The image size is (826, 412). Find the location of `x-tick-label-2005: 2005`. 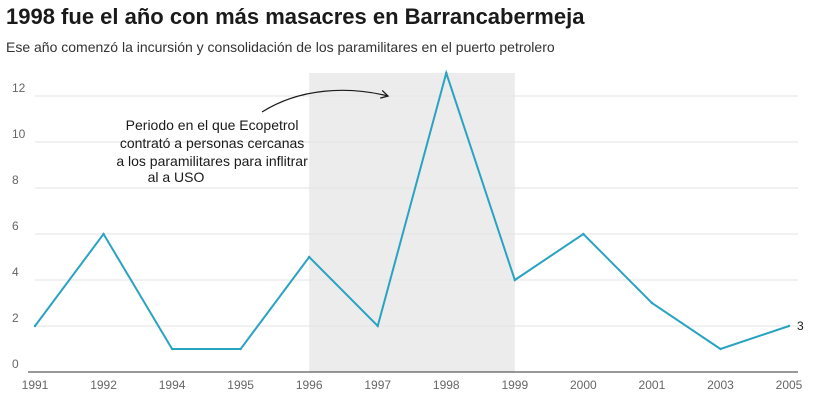

x-tick-label-2005: 2005 is located at coordinates (789, 385).